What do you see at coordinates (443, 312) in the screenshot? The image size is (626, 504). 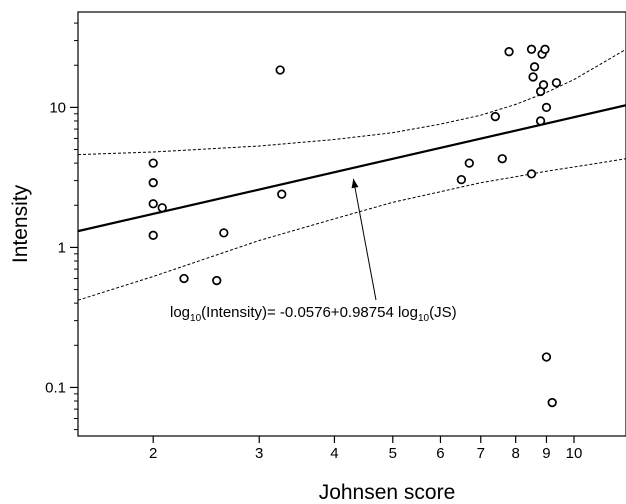 I see `annotation-part-4: (JS)` at bounding box center [443, 312].